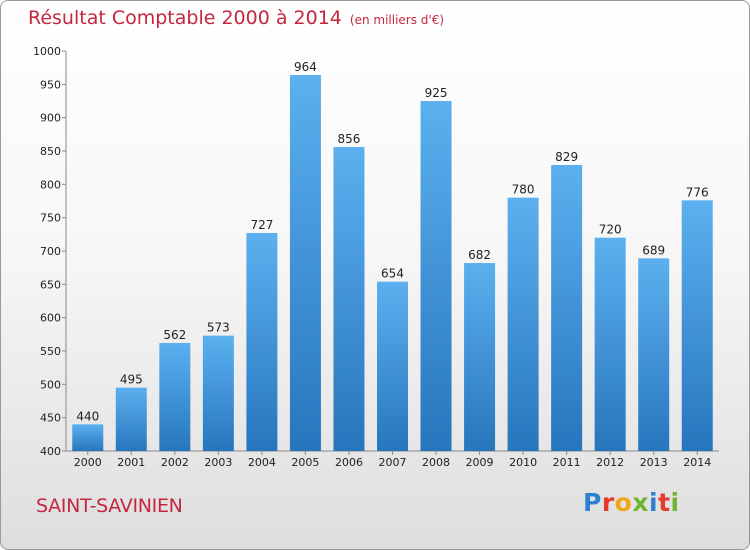 The image size is (750, 550). What do you see at coordinates (567, 462) in the screenshot?
I see `x-tick-label: 2011` at bounding box center [567, 462].